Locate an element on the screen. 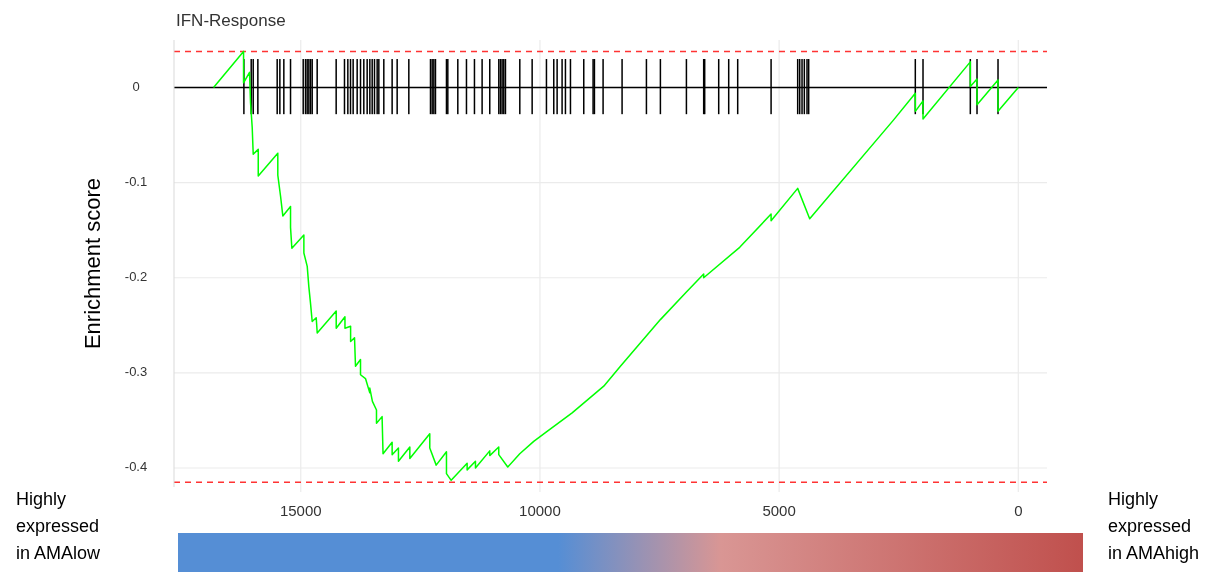  x-tick-label: 0 is located at coordinates (1018, 510).